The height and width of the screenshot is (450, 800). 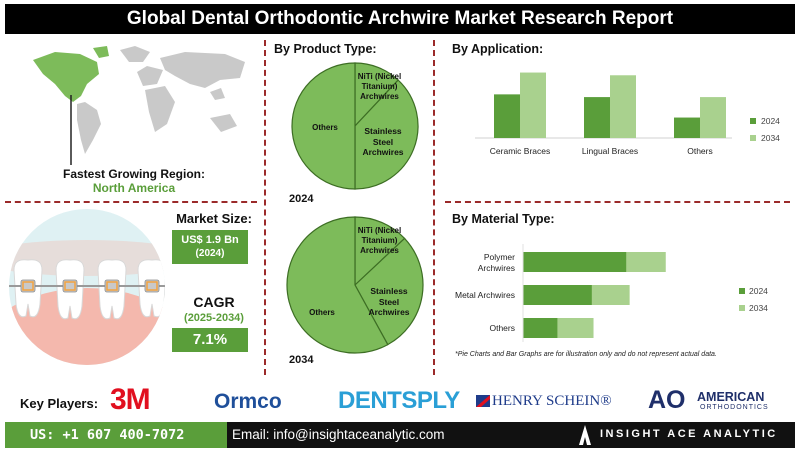 What do you see at coordinates (399, 400) in the screenshot?
I see `logo-dentsply: DENTSPLY` at bounding box center [399, 400].